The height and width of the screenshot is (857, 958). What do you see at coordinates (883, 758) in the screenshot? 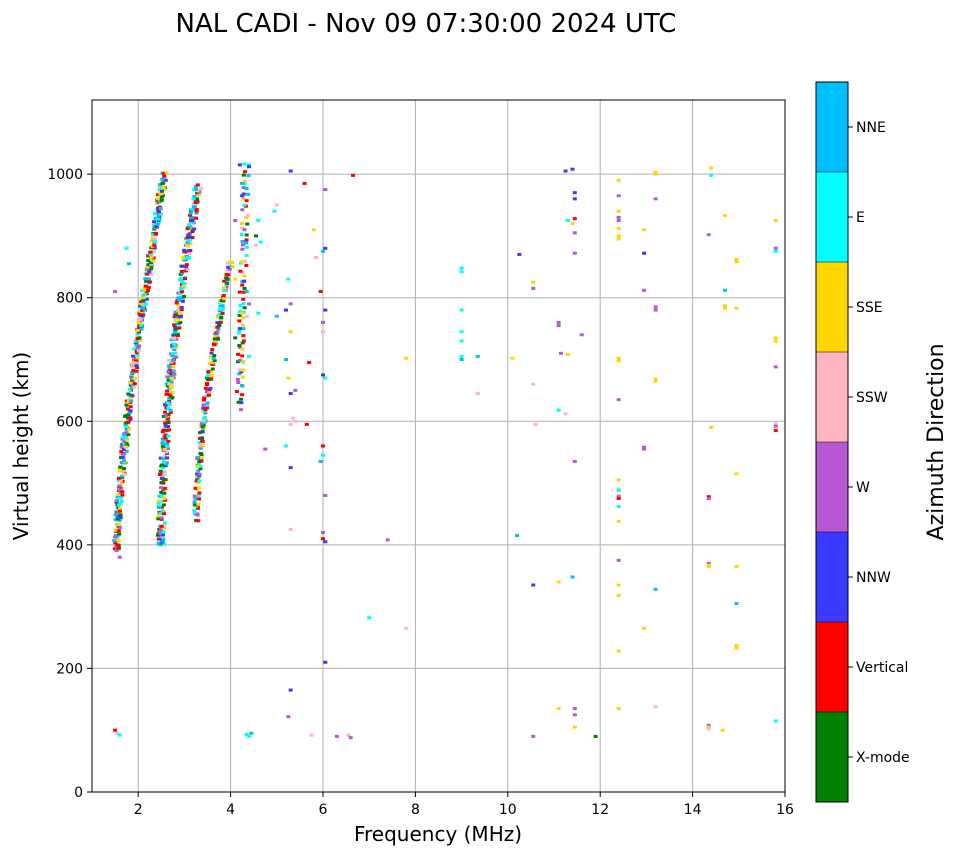
I see `colorbar-label: X-mode` at bounding box center [883, 758].